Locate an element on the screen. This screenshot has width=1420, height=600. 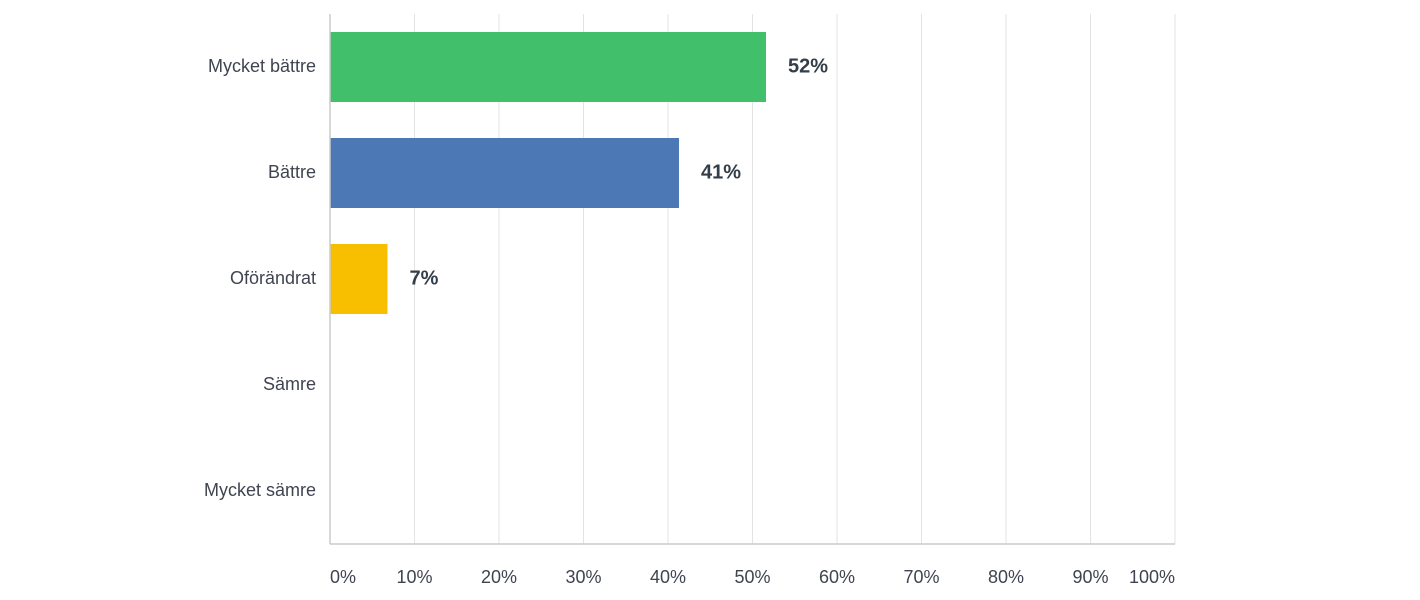
category-label-2: Oförändrat is located at coordinates (273, 278).